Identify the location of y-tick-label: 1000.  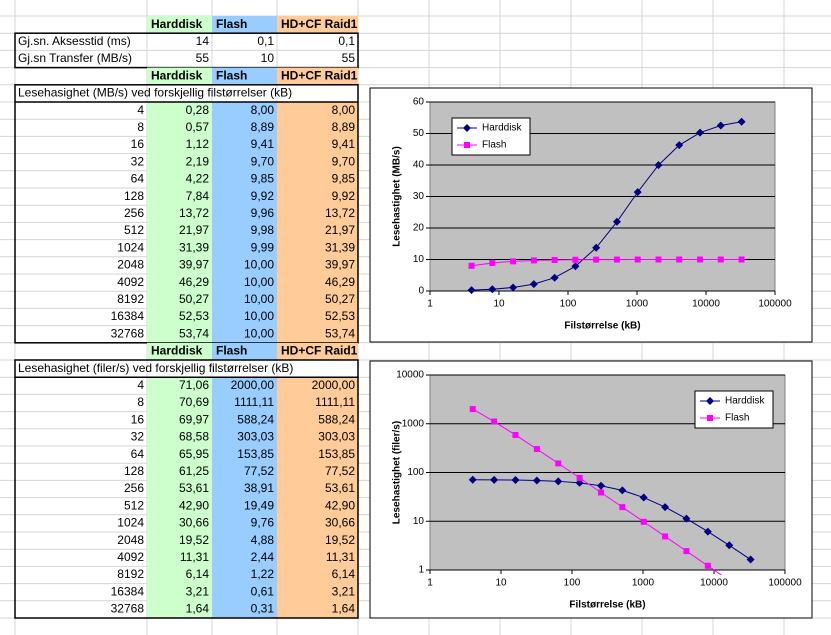
(413, 423).